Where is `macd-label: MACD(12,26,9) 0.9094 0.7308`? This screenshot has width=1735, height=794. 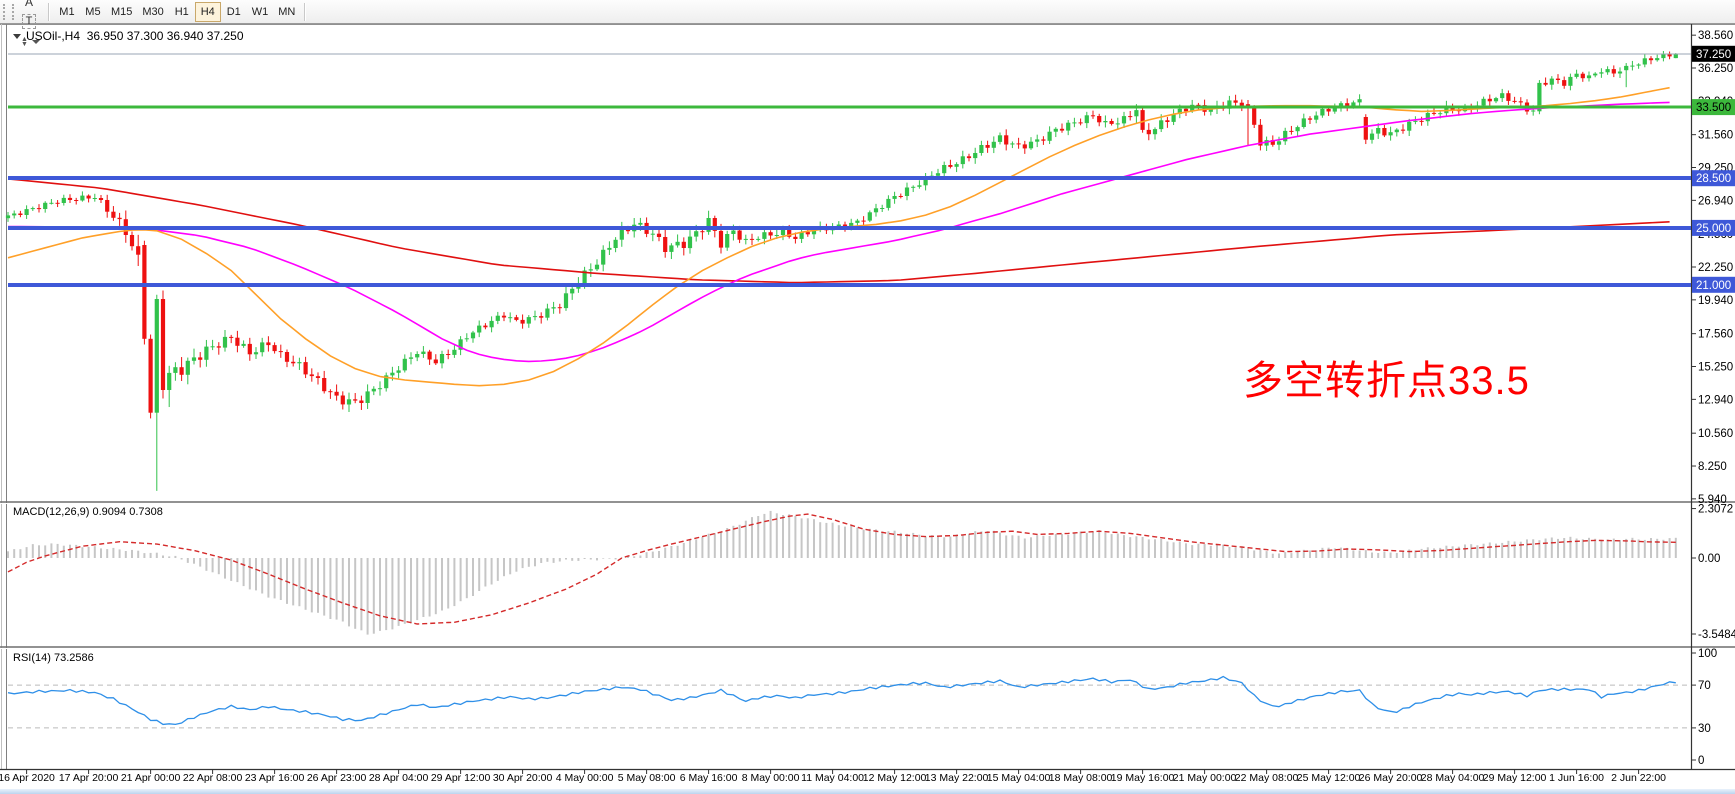 macd-label: MACD(12,26,9) 0.9094 0.7308 is located at coordinates (88, 512).